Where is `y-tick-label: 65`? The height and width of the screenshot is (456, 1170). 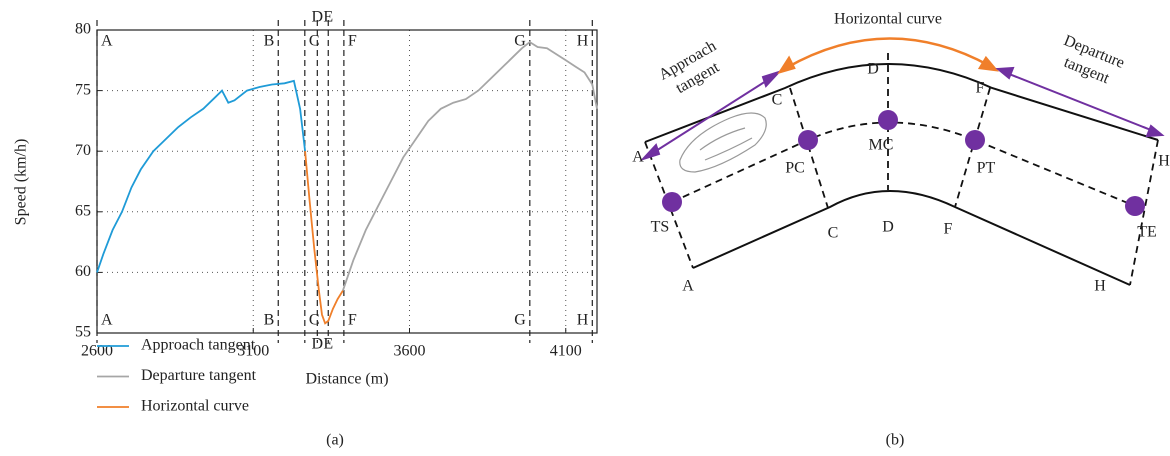
y-tick-label: 65 is located at coordinates (83, 210).